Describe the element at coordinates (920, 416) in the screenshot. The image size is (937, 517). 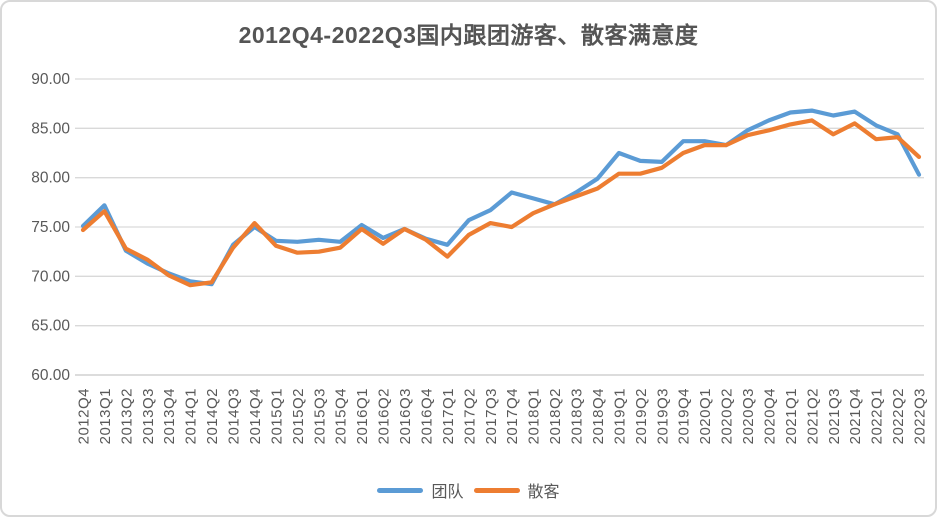
I see `x-tick-label: 2022Q3` at that location.